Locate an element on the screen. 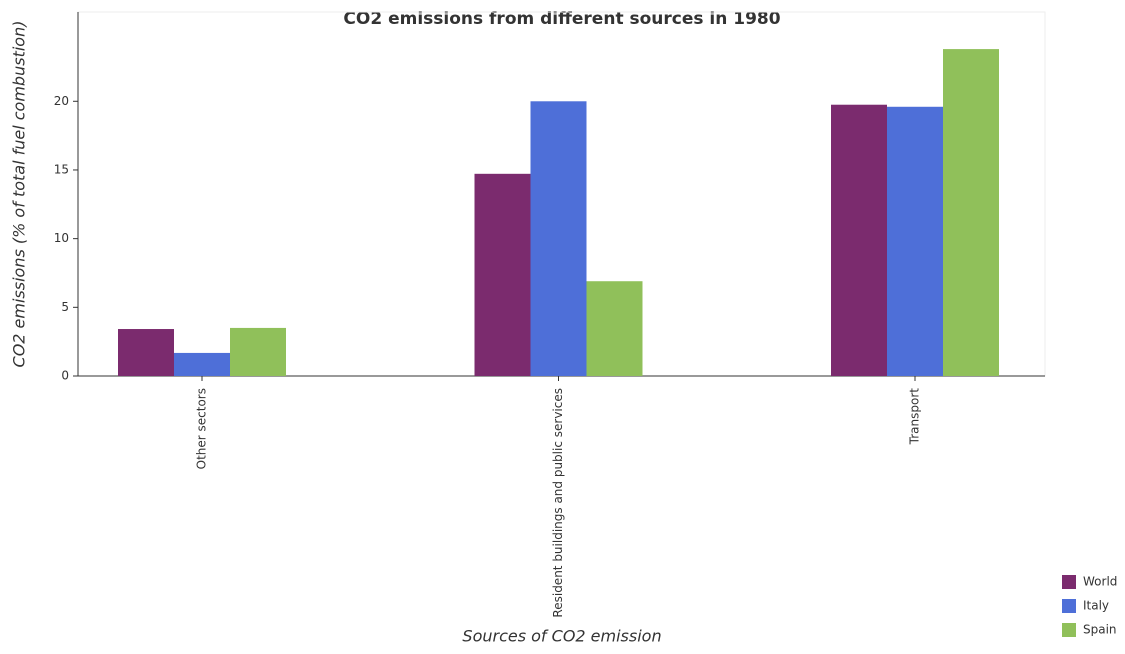 Image resolution: width=1125 pixels, height=654 pixels. y-tick-label: 5 is located at coordinates (65, 307).